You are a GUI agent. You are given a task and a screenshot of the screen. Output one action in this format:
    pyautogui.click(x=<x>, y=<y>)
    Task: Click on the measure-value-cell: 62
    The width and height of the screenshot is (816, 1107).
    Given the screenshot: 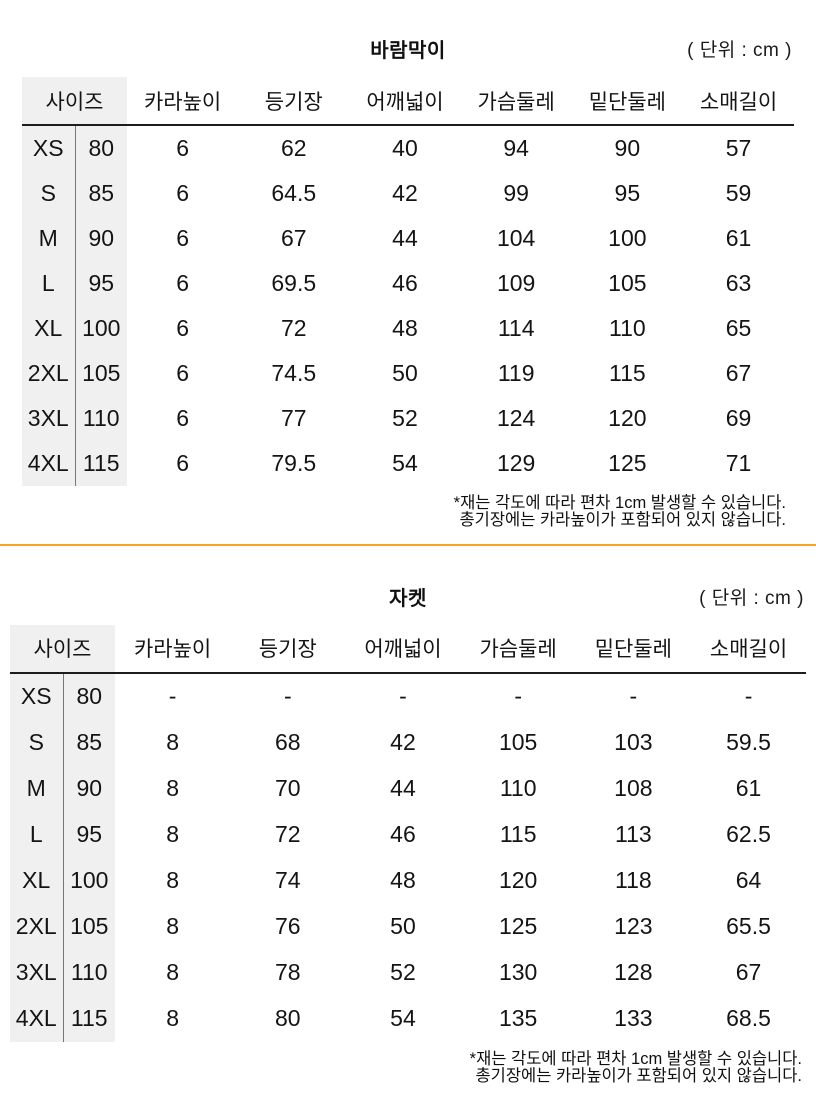 What is the action you would take?
    pyautogui.click(x=294, y=148)
    